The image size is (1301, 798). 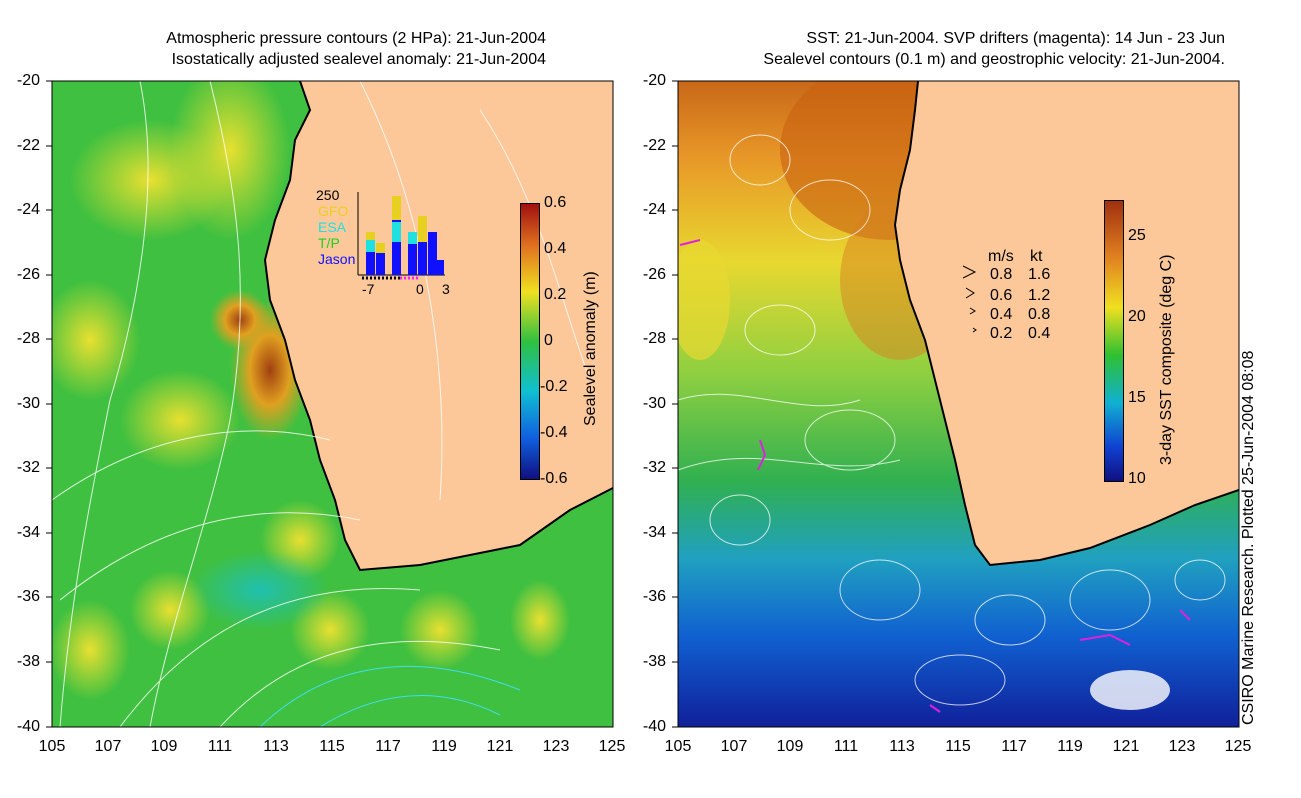 What do you see at coordinates (329, 243) in the screenshot?
I see `inset-legend-tp: T/P` at bounding box center [329, 243].